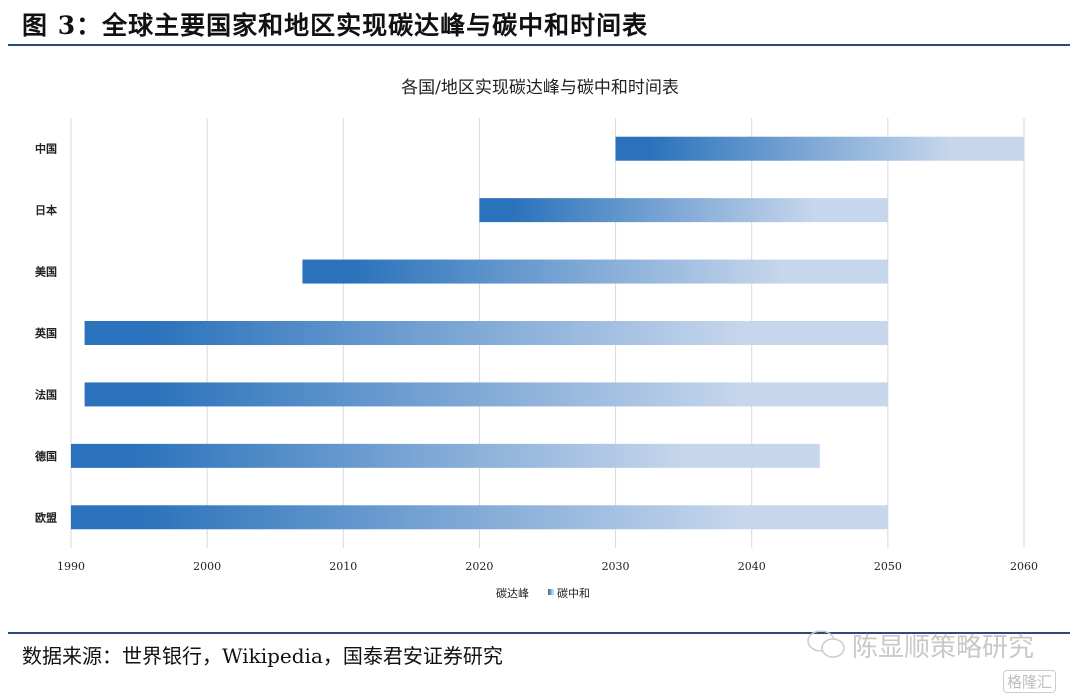  What do you see at coordinates (1030, 681) in the screenshot?
I see `watermark-logo: 格隆汇` at bounding box center [1030, 681].